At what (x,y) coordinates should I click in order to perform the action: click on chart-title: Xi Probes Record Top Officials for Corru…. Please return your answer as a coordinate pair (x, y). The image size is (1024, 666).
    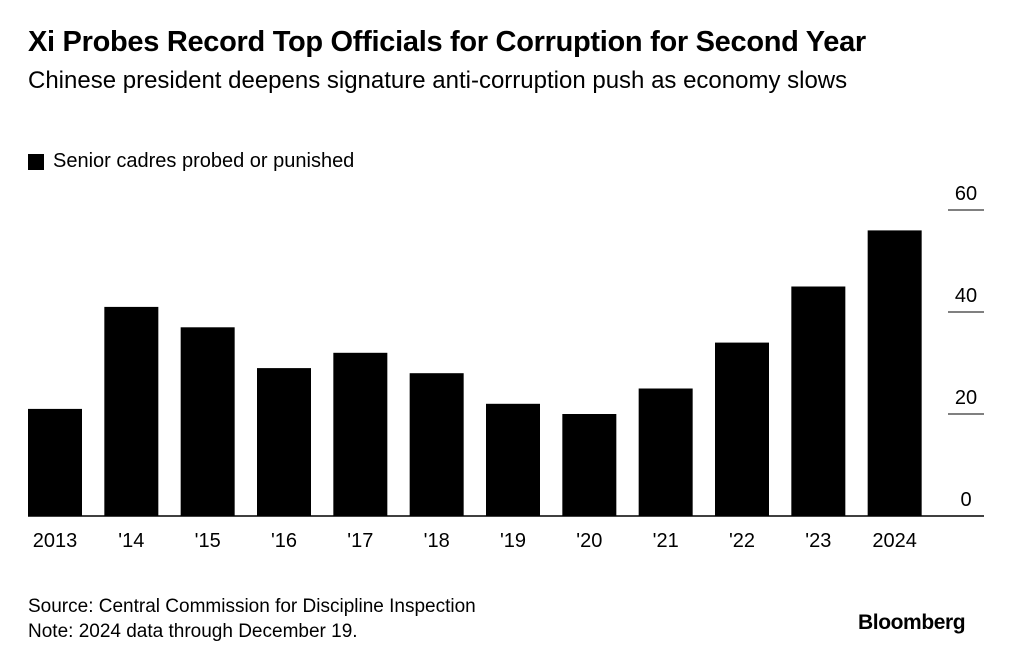
    Looking at the image, I should click on (447, 42).